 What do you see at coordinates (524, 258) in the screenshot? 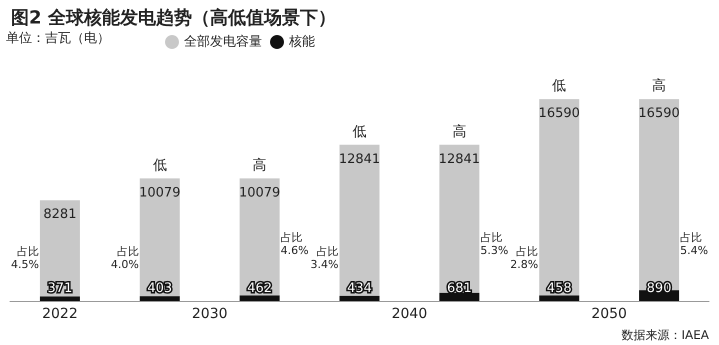
I see `annotation: 占比 2.8%` at bounding box center [524, 258].